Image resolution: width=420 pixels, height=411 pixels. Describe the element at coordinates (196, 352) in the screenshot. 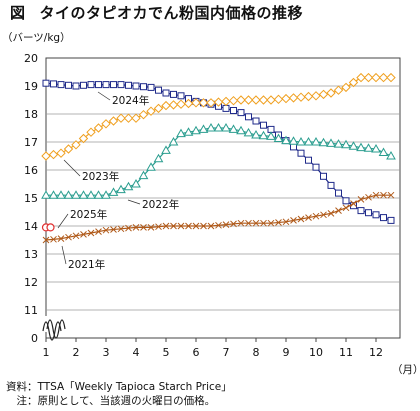

I see `x-tick-6: 6` at that location.